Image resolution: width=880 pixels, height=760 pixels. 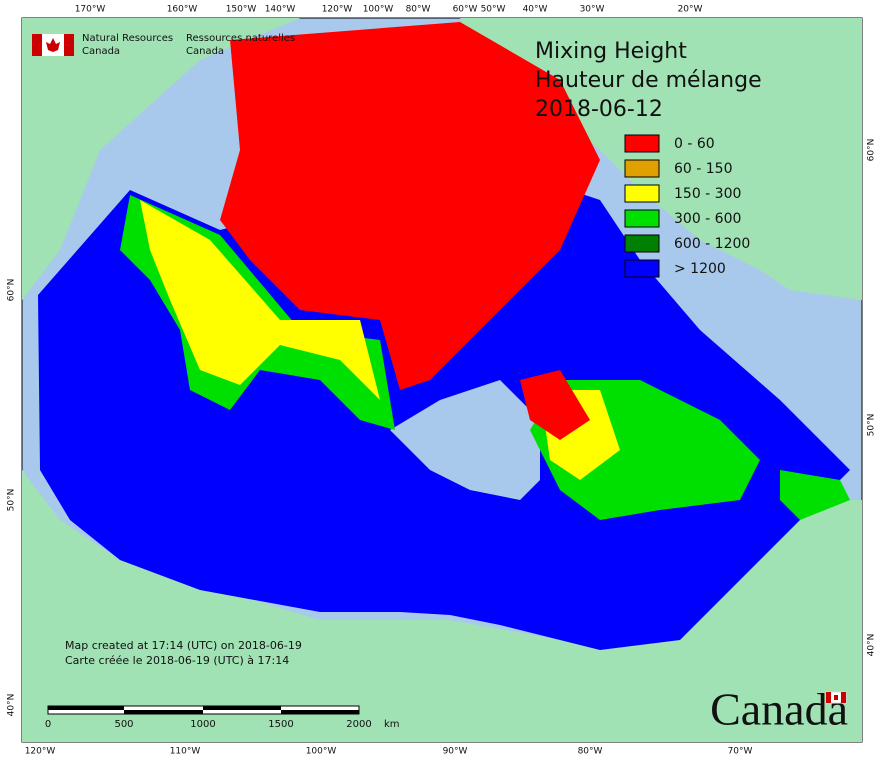 What do you see at coordinates (183, 645) in the screenshot?
I see `note: Map created at 17:14 (UTC) on 2018-06-19` at bounding box center [183, 645].